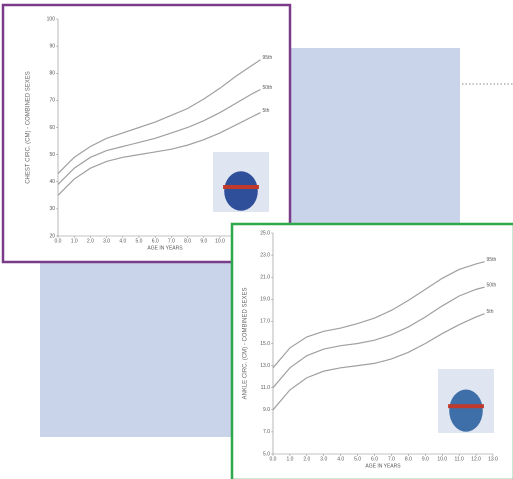 This screenshot has height=479, width=513. What do you see at coordinates (266, 410) in the screenshot?
I see `y-tick-label: 9.0` at bounding box center [266, 410].